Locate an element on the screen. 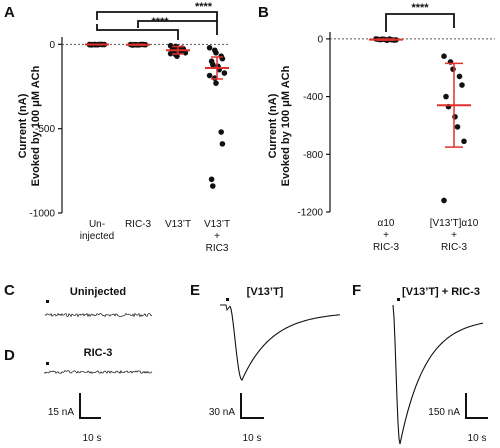 Image resolution: width=500 pixels, height=448 pixels. panel-a-x-category-label: Un- is located at coordinates (97, 224).